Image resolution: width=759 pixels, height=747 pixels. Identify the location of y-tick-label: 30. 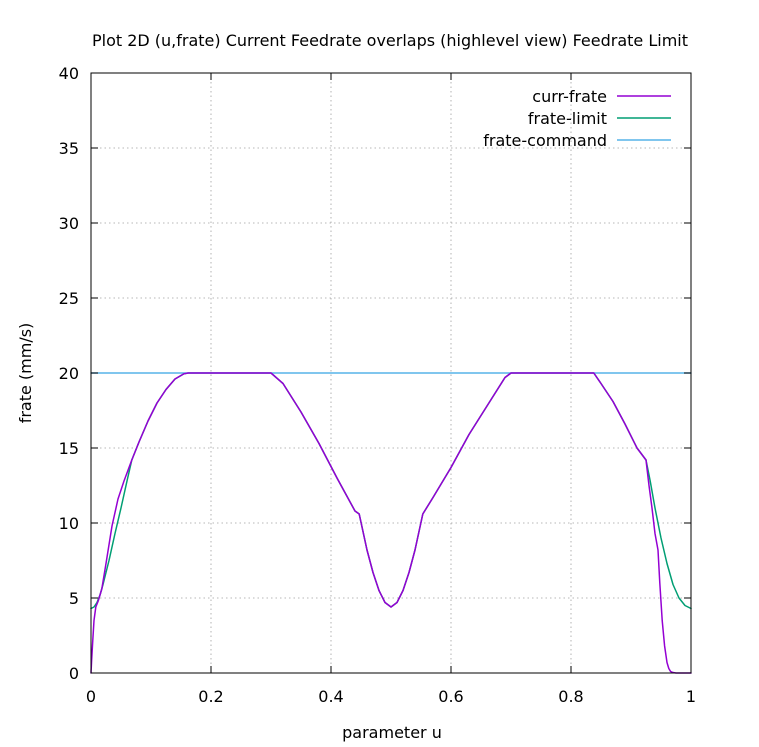
(69, 223).